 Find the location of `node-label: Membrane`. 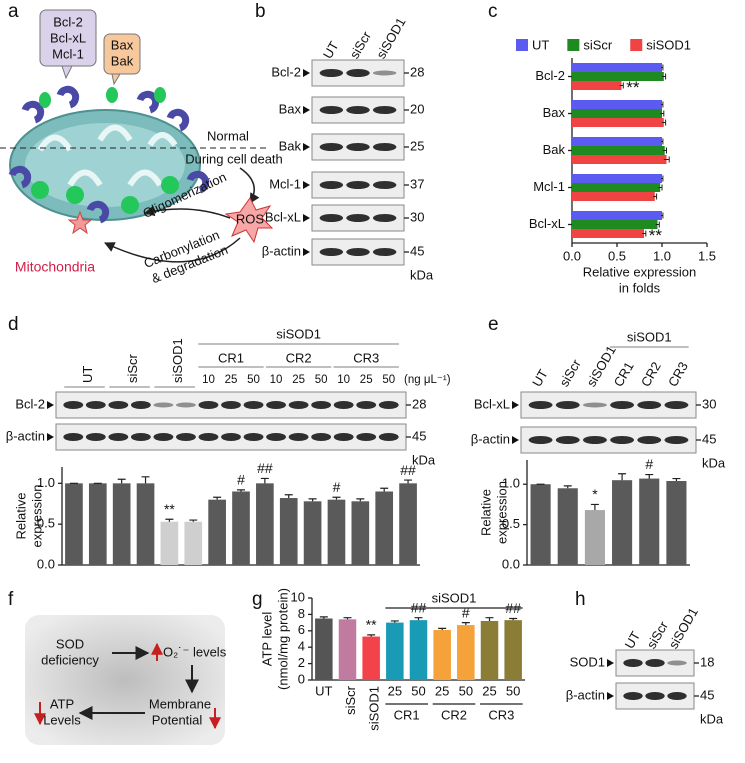

node-label: Membrane is located at coordinates (180, 703).